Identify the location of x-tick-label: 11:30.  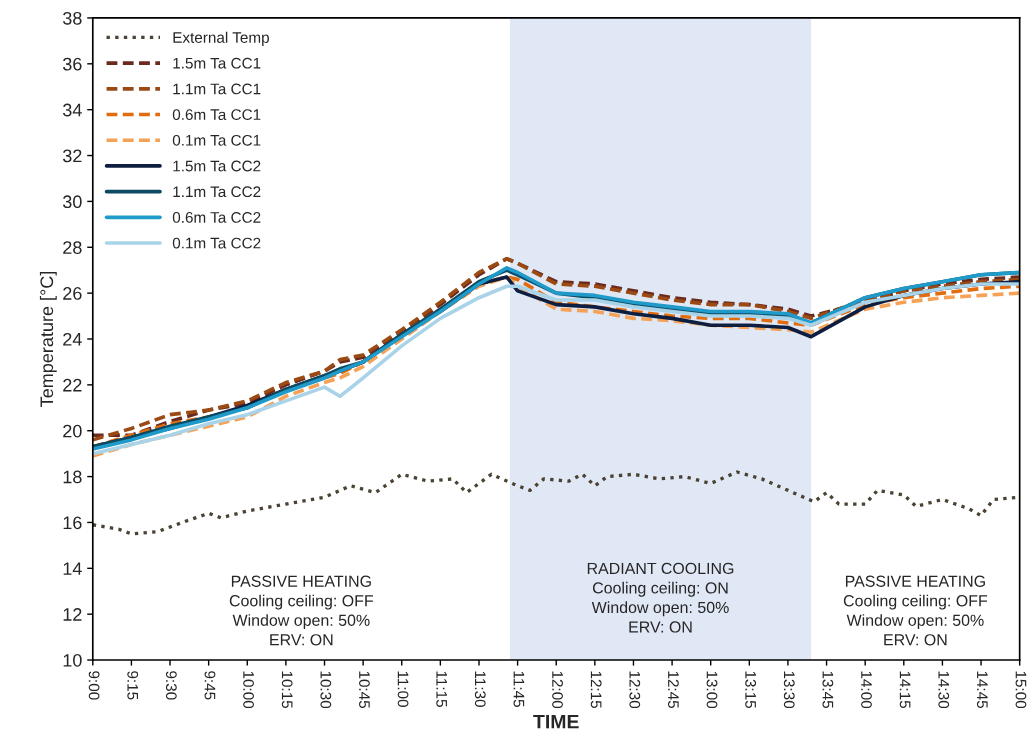
(480, 689).